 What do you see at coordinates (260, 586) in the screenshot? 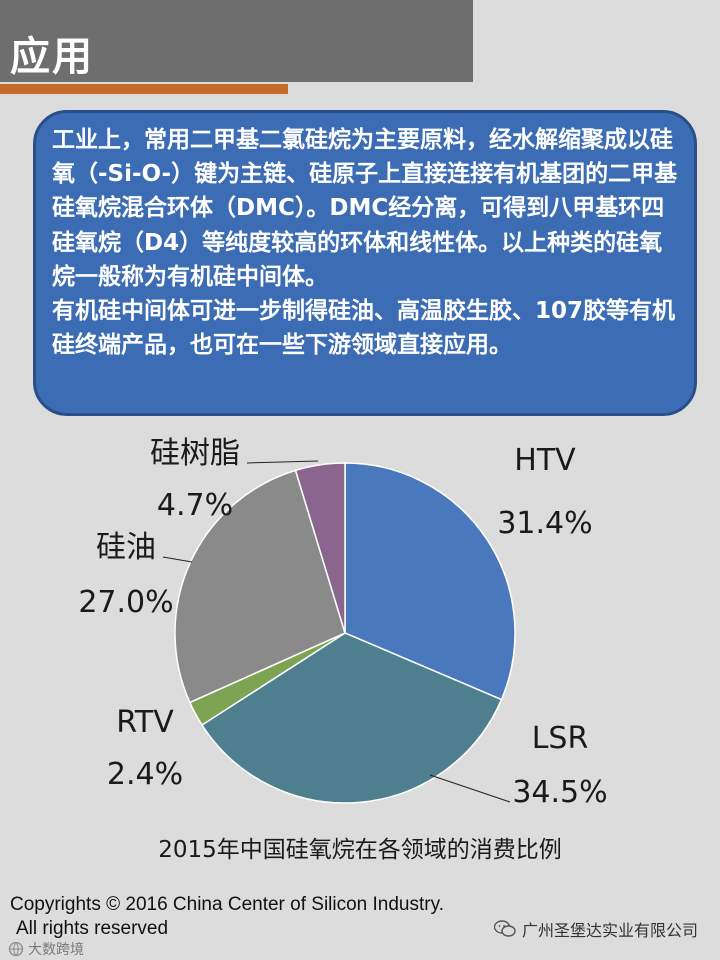
I see `pie-slice-硅油` at bounding box center [260, 586].